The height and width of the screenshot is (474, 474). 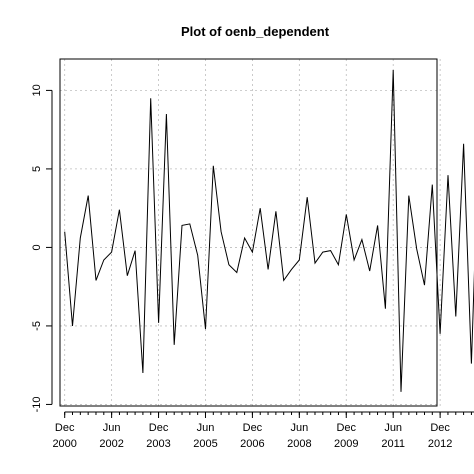 What do you see at coordinates (158, 444) in the screenshot?
I see `x-tick-label-year: 2003` at bounding box center [158, 444].